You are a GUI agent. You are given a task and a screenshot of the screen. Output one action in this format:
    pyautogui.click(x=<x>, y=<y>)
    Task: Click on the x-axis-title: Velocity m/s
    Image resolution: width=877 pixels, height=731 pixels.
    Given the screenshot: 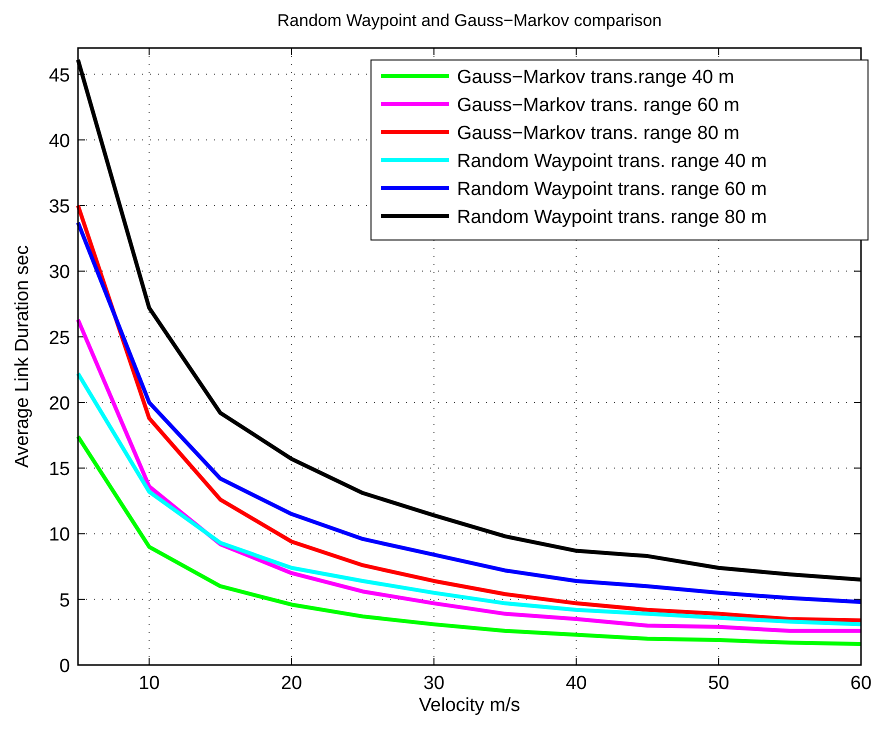 What is the action you would take?
    pyautogui.click(x=469, y=705)
    